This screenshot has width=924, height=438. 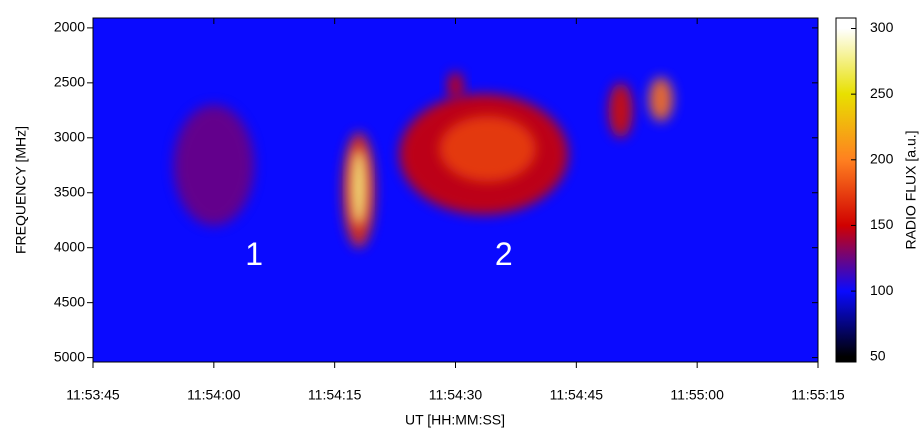 I want to click on x-tick-label: 11:54:15, so click(x=335, y=395).